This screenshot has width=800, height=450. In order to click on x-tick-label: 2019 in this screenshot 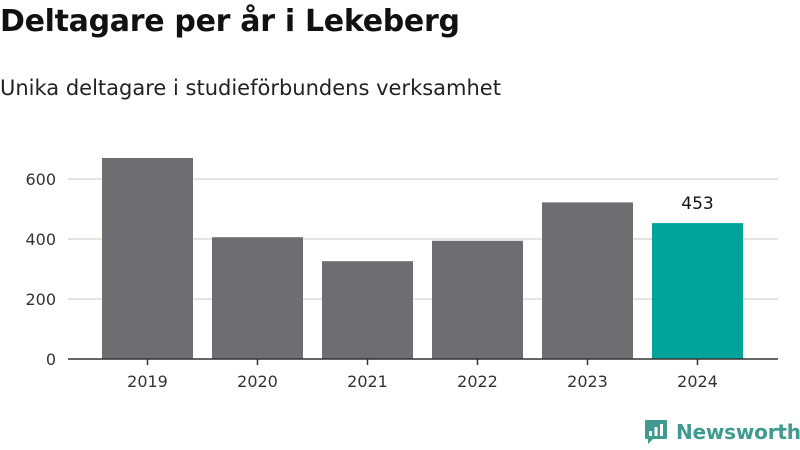, I will do `click(147, 381)`.